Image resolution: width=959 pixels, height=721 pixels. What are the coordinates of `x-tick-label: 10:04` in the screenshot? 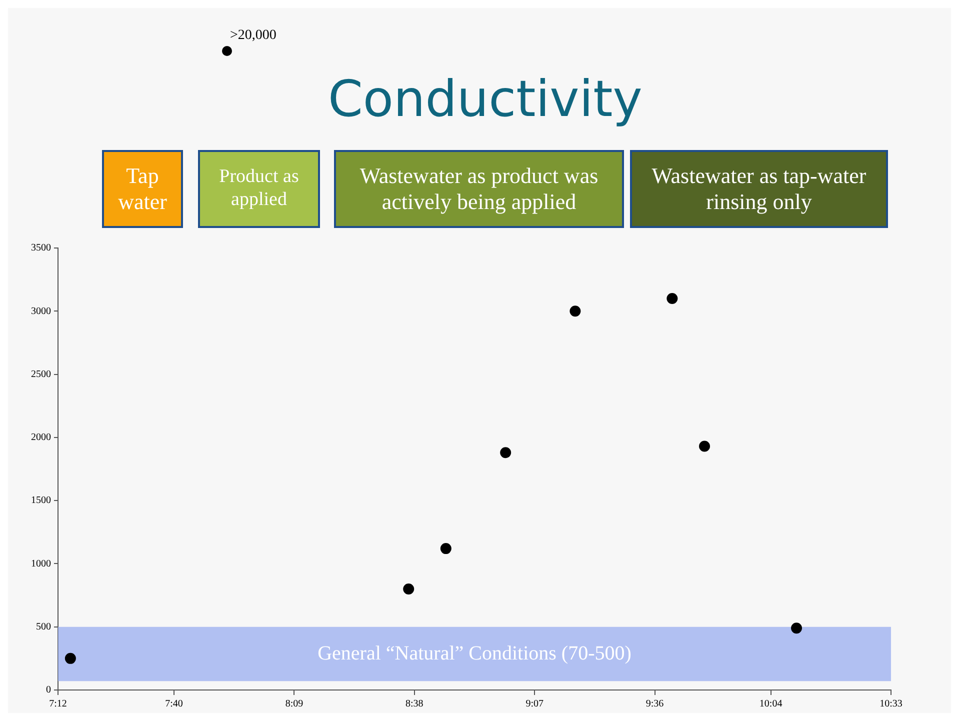 It's located at (770, 704).